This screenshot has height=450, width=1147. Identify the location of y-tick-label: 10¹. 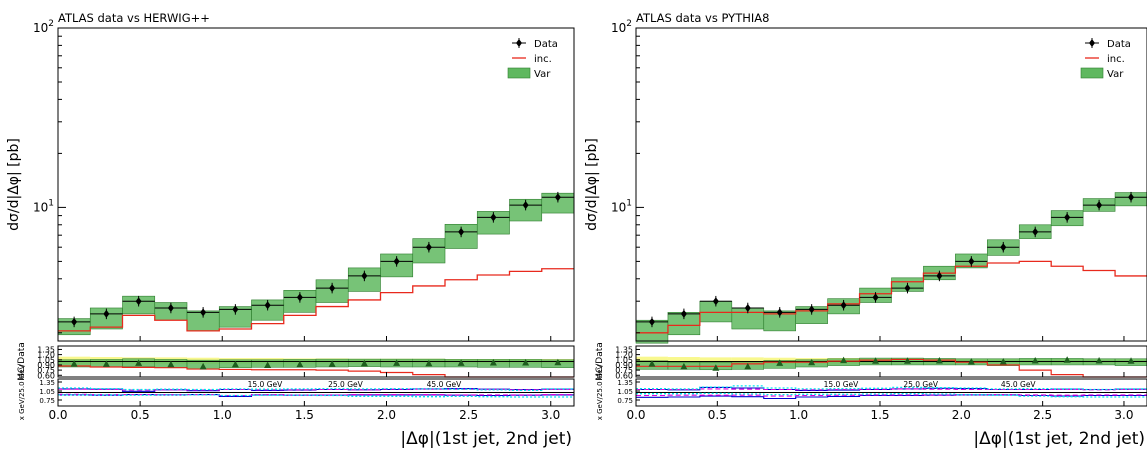
(621, 206).